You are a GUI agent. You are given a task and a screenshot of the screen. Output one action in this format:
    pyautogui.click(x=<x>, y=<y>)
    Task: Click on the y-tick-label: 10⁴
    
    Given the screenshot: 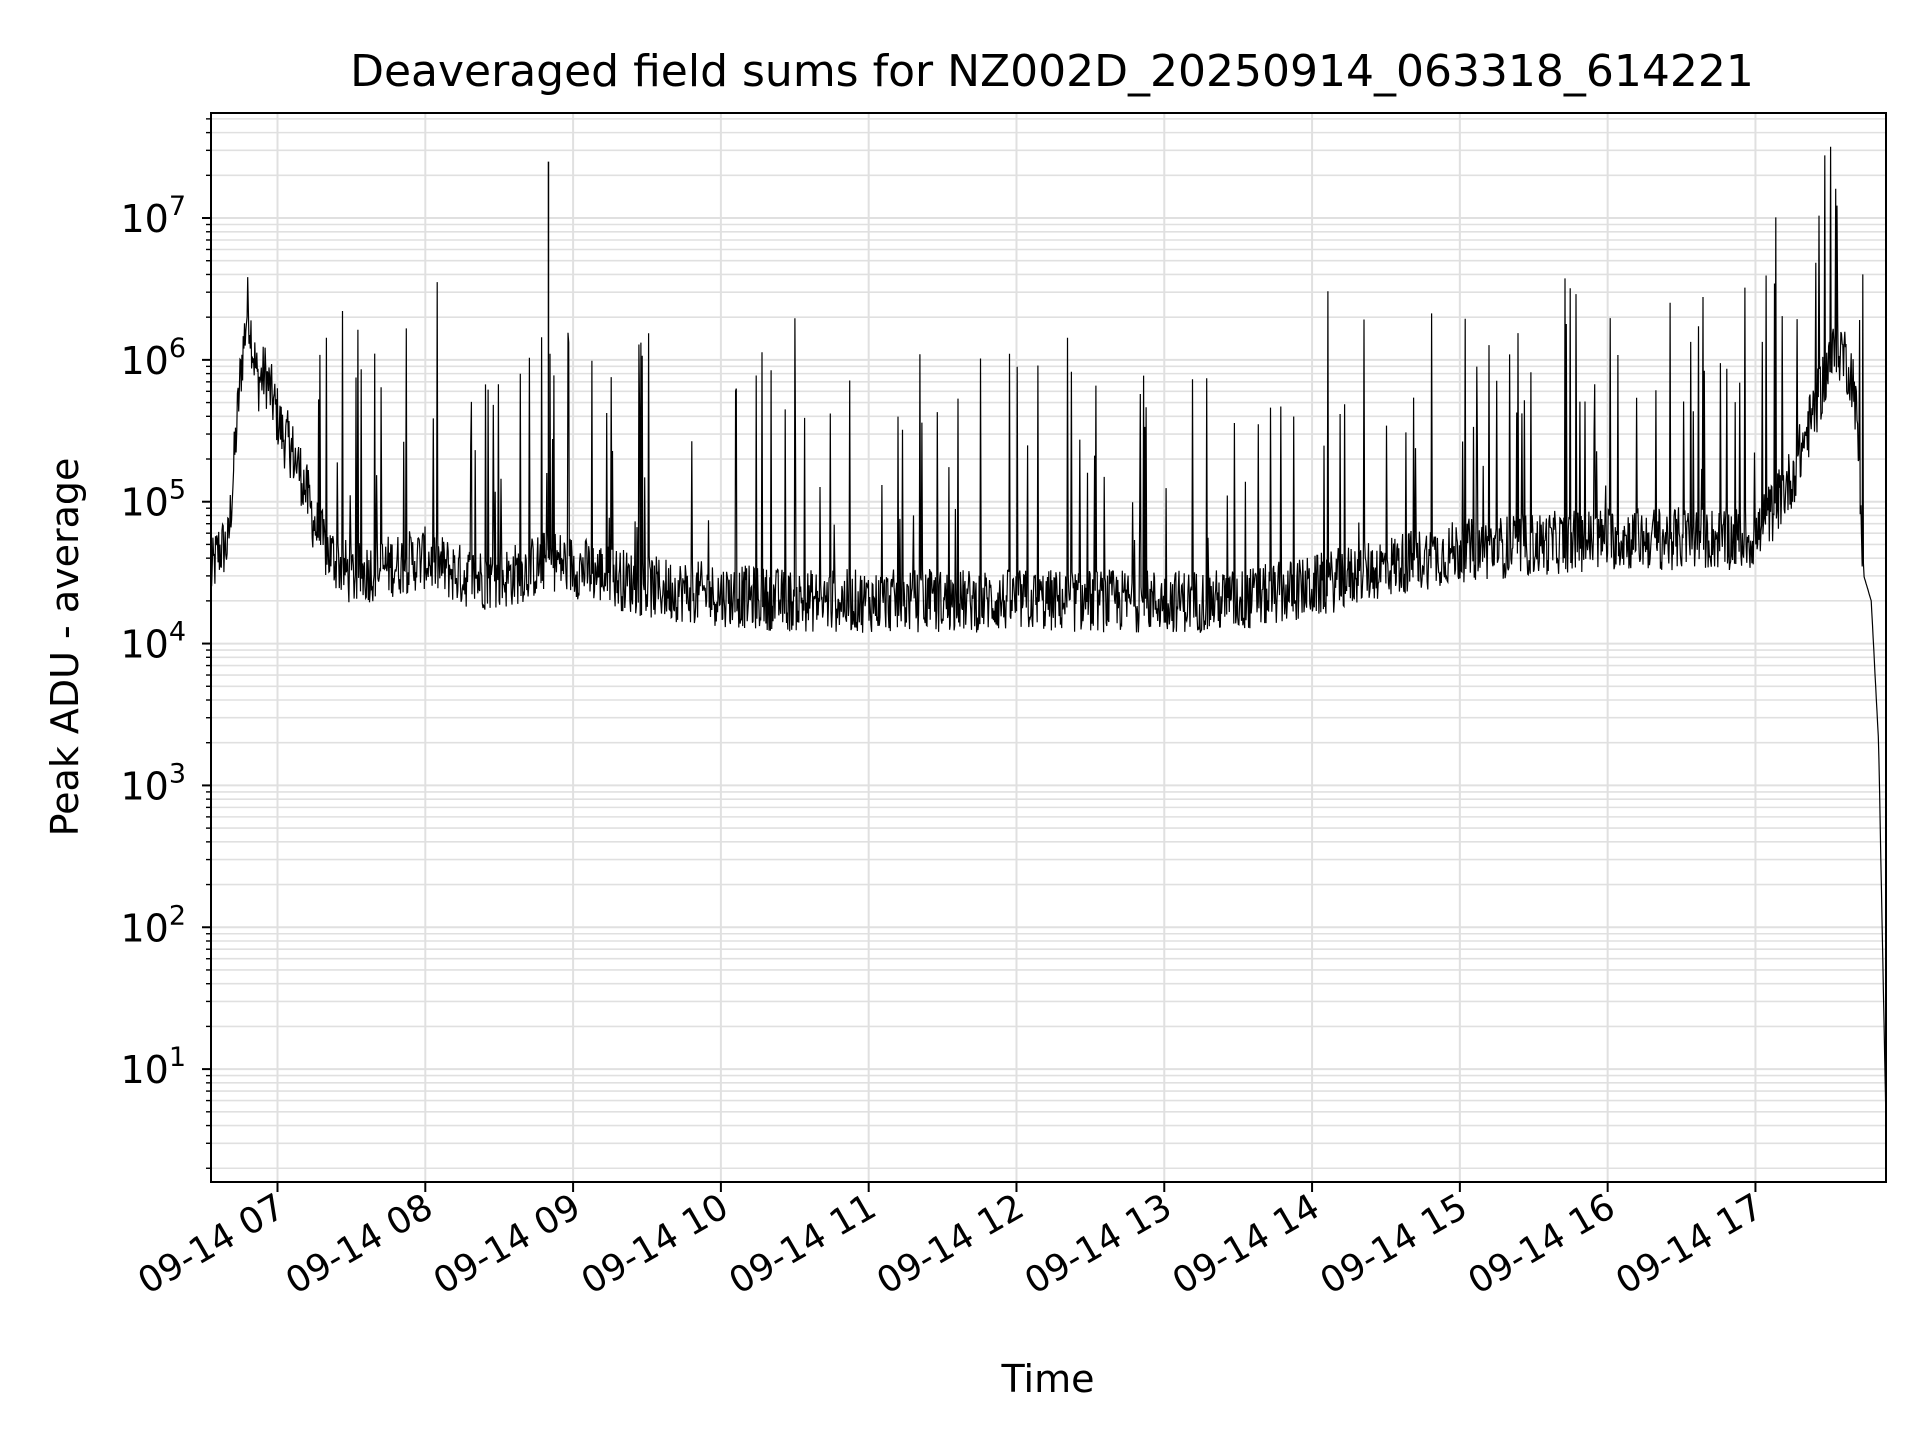 What is the action you would take?
    pyautogui.click(x=153, y=642)
    